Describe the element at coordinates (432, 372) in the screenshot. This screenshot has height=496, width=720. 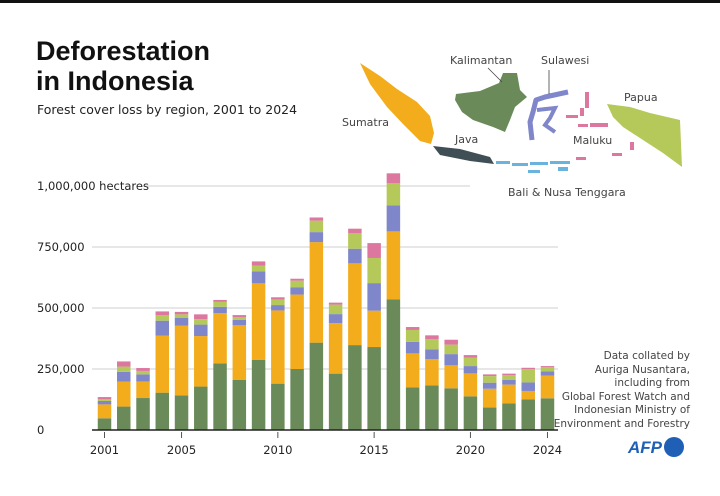
I see `bar-segment-sumatra-2018` at that location.